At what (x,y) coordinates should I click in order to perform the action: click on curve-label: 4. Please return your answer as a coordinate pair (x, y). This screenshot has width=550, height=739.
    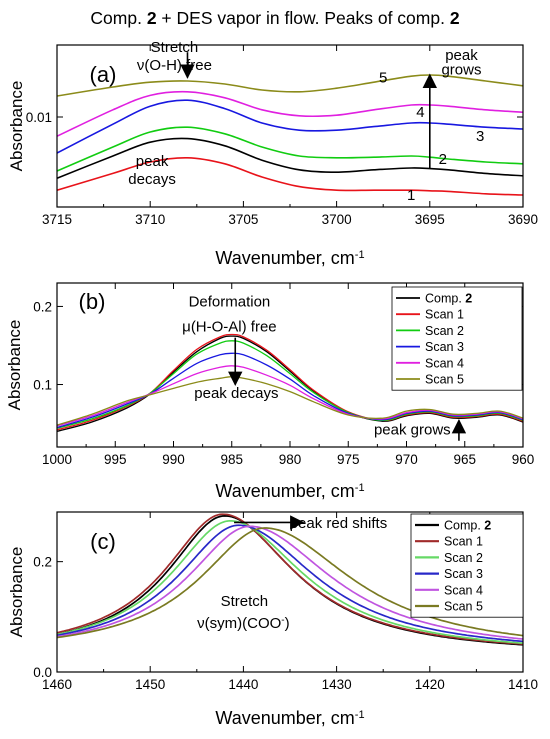
    Looking at the image, I should click on (420, 112).